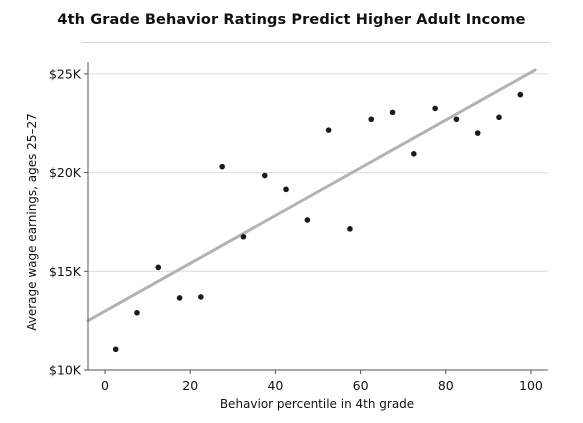  Describe the element at coordinates (105, 385) in the screenshot. I see `x-tick-label: 0` at that location.